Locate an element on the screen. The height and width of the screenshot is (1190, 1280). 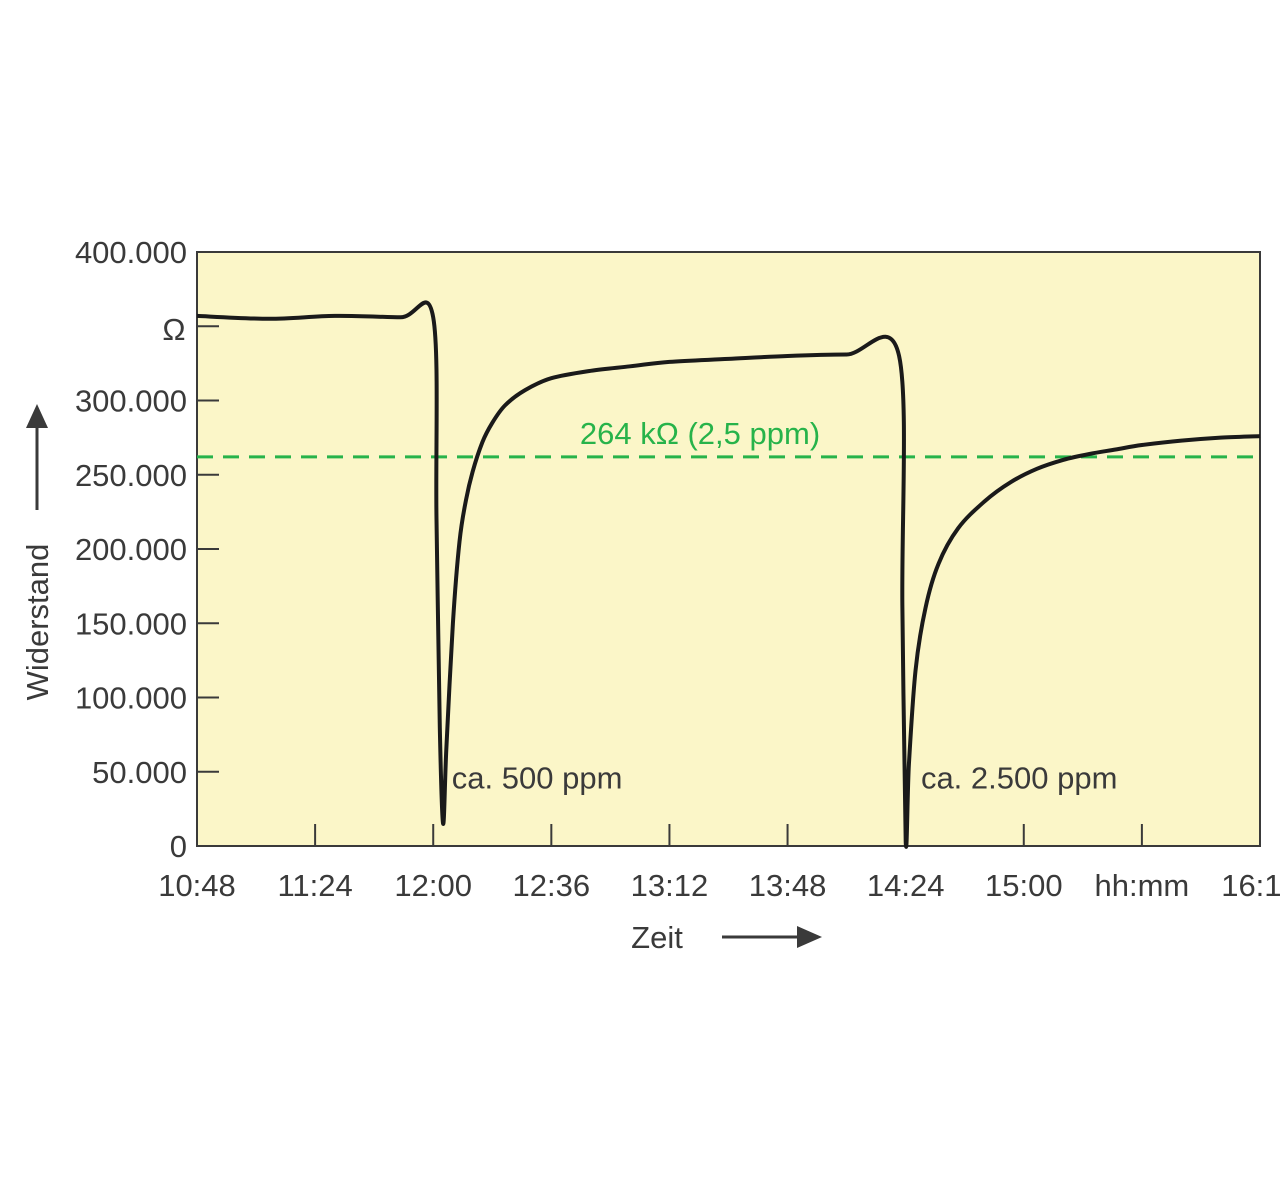
x-axis-label: Zeit is located at coordinates (657, 937).